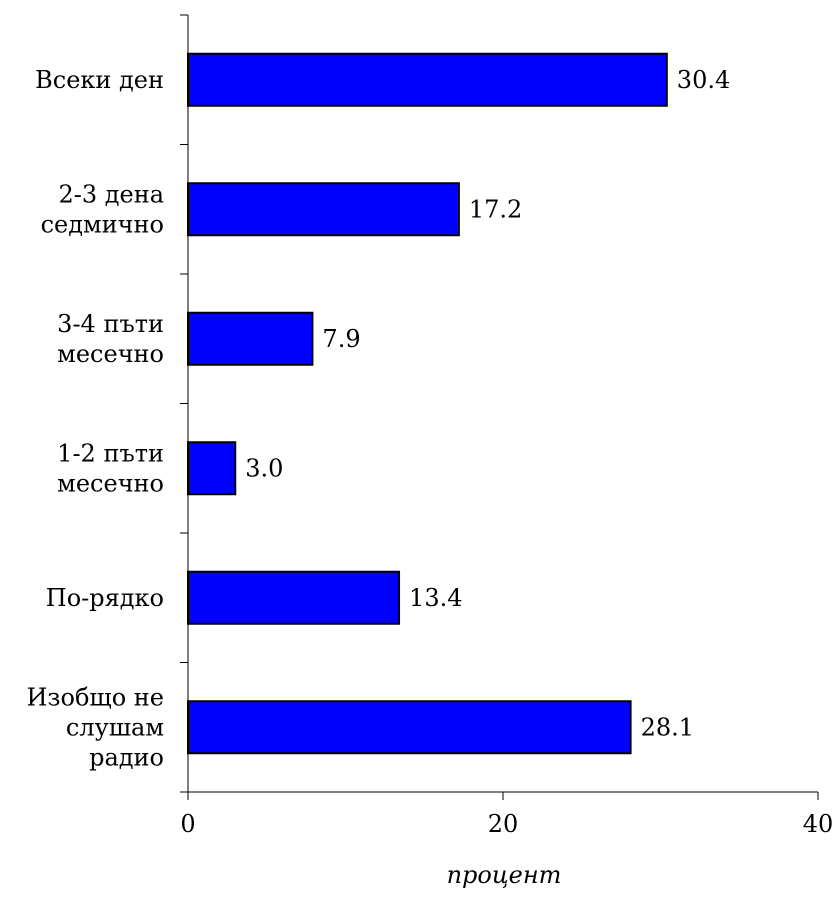  Describe the element at coordinates (667, 727) in the screenshot. I see `data-label: 28.1` at that location.